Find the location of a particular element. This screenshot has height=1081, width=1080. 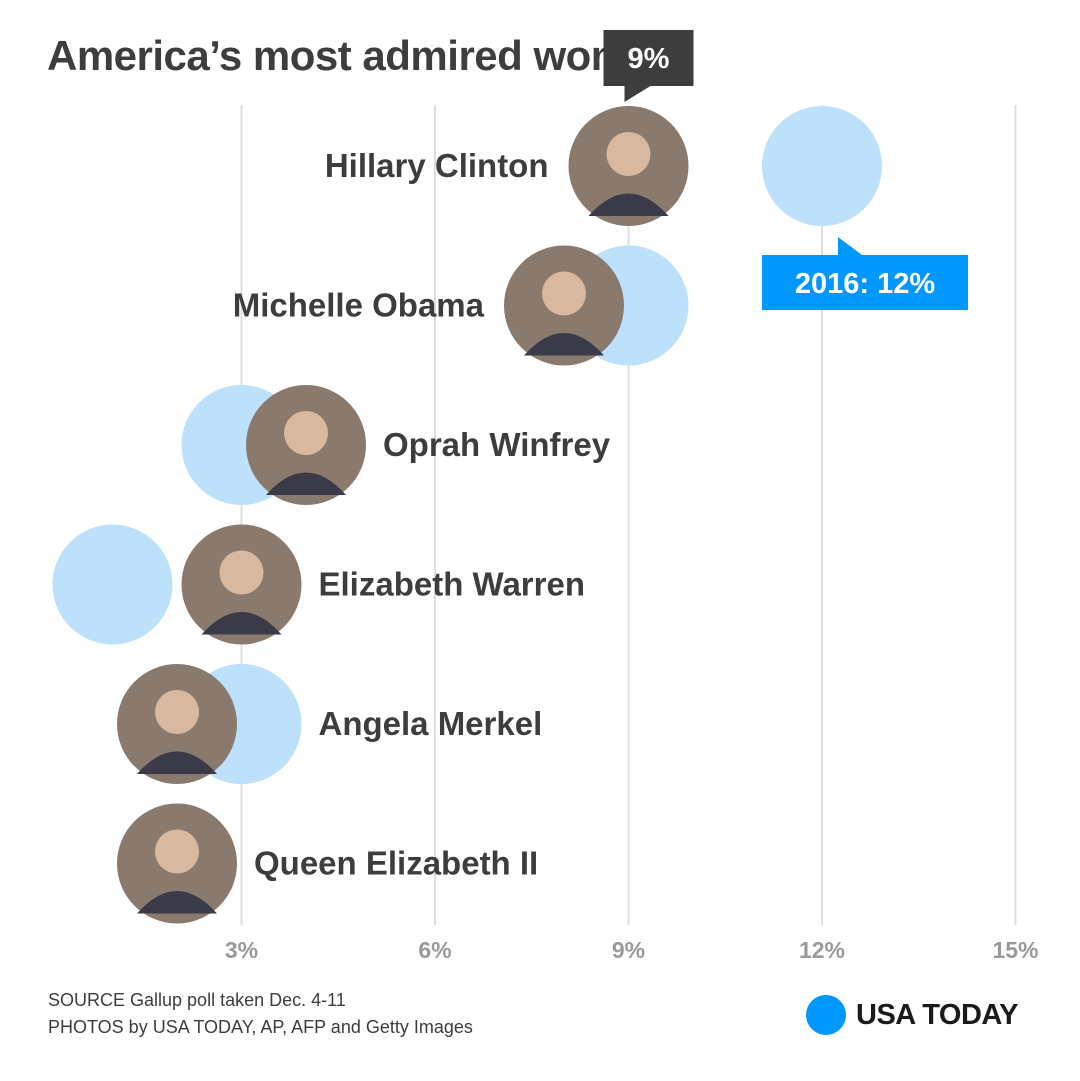

logo-dot-icon is located at coordinates (826, 1015).